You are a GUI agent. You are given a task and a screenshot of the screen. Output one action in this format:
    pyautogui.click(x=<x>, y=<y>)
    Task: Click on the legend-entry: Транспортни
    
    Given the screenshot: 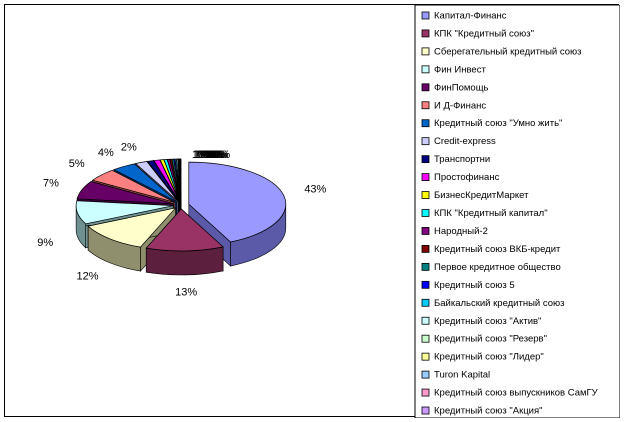 What is the action you would take?
    pyautogui.click(x=462, y=159)
    